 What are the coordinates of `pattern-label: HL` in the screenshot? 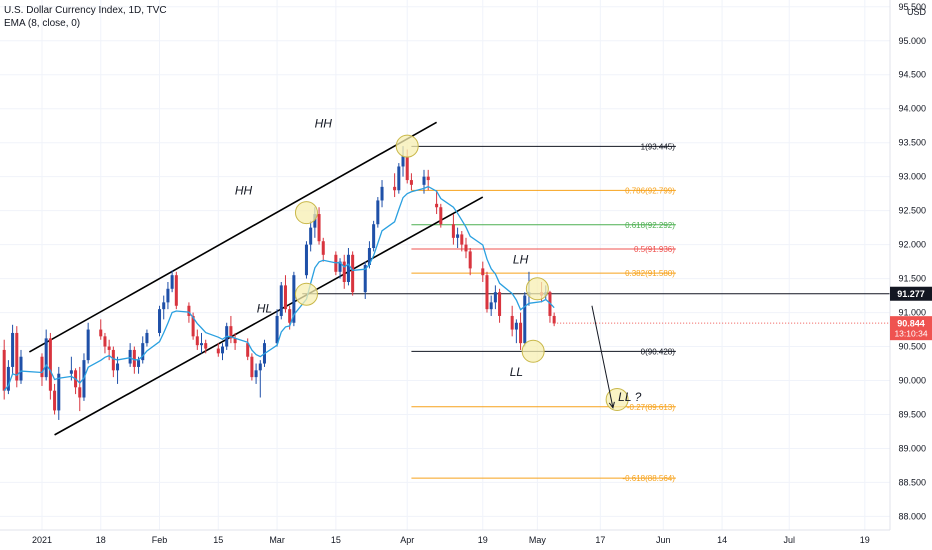 It's located at (264, 309).